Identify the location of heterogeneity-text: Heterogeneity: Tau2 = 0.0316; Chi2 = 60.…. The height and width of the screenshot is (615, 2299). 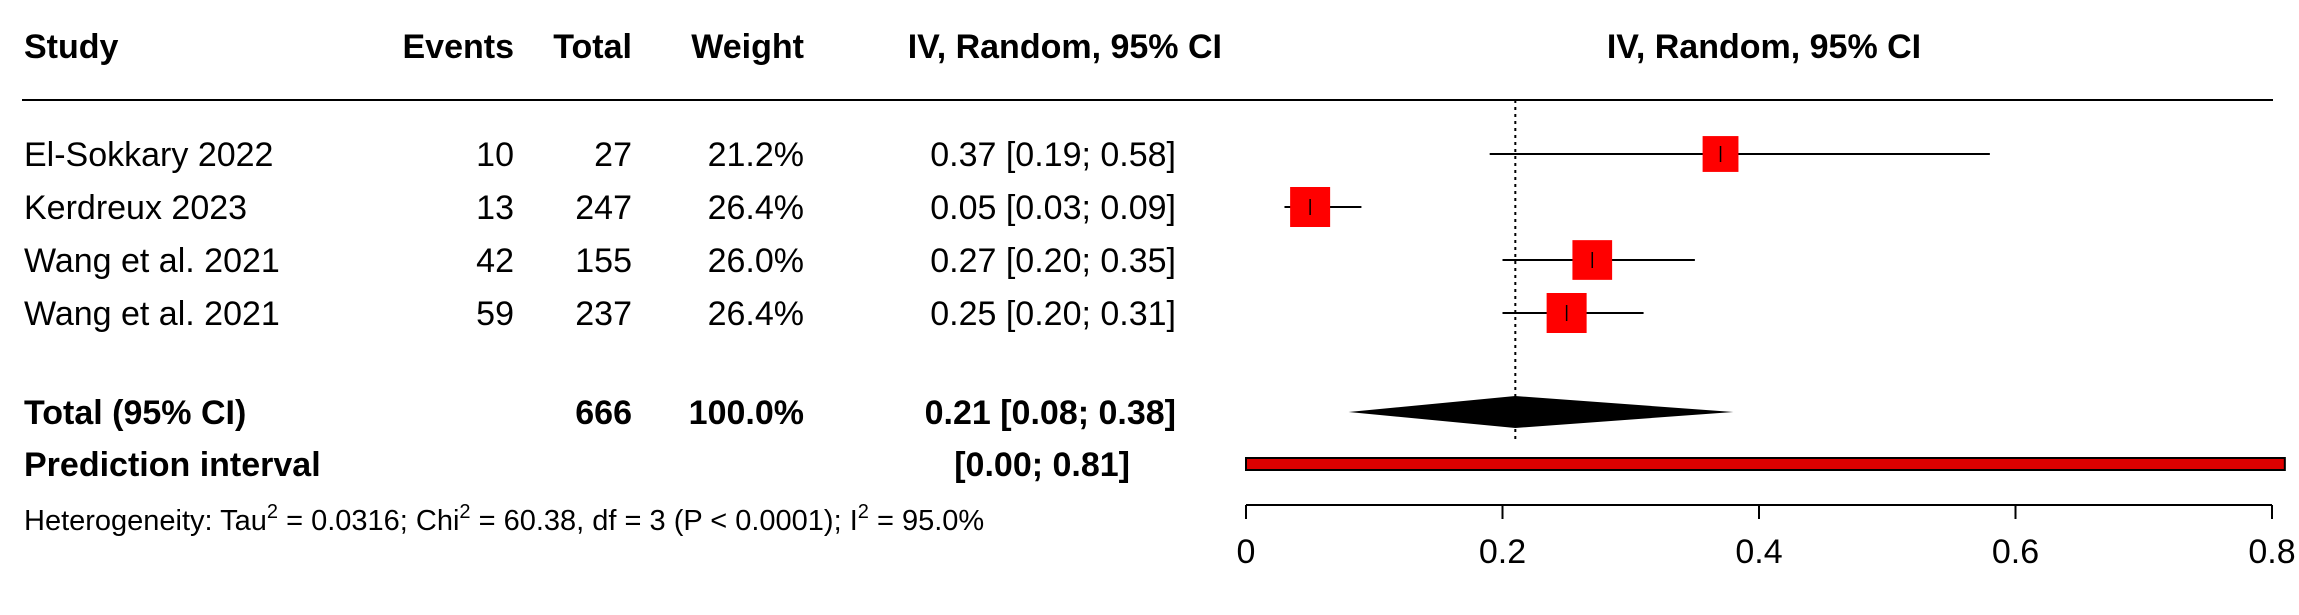
(504, 519).